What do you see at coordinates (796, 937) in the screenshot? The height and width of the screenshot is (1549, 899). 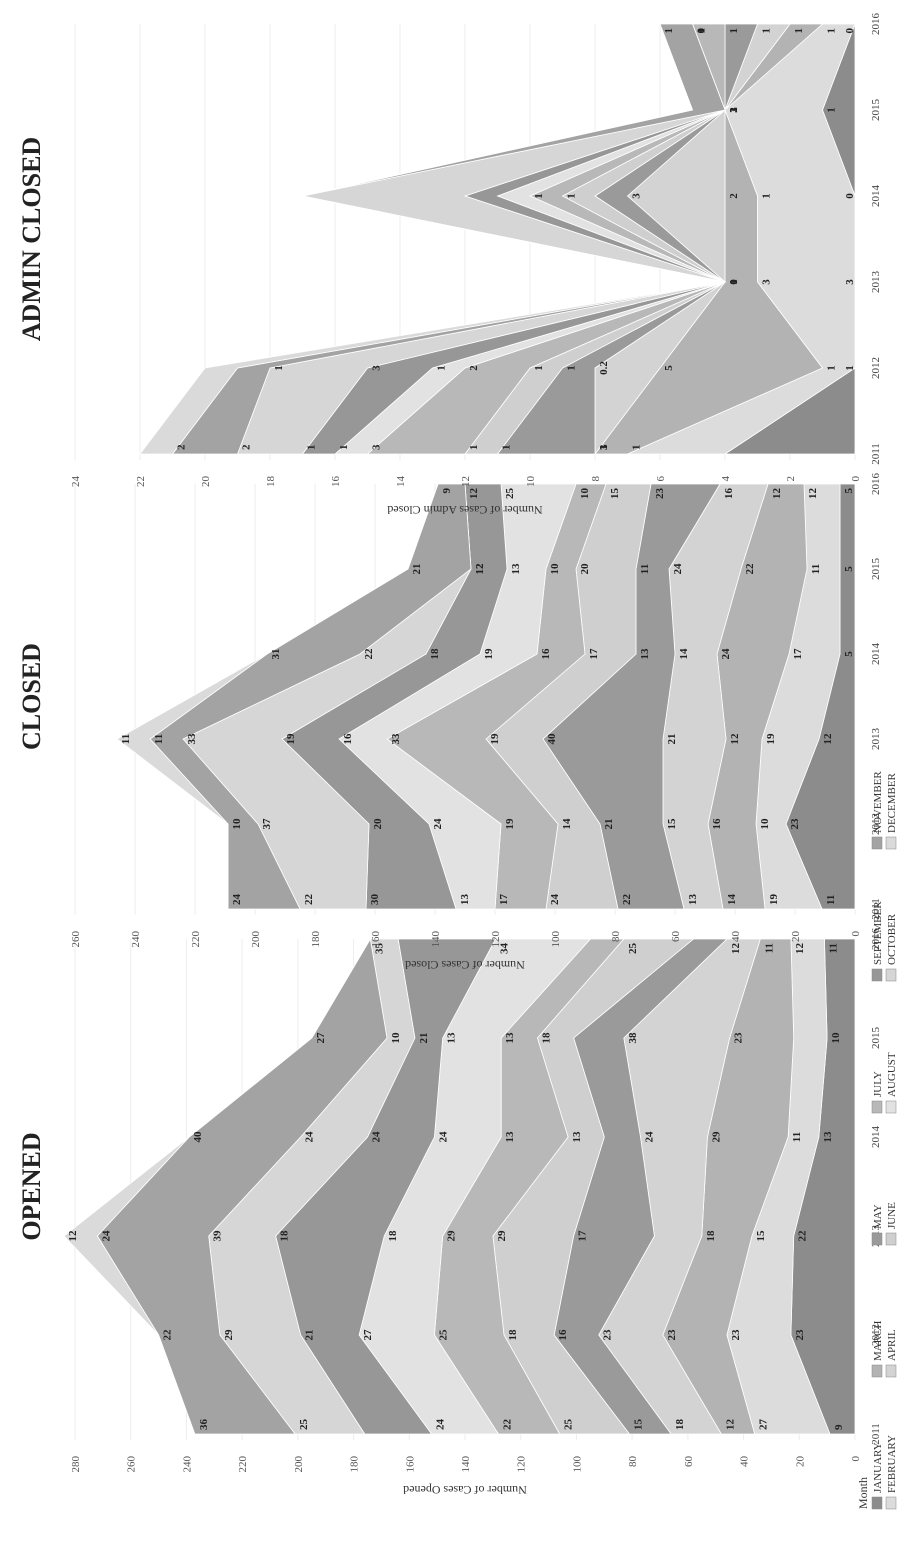 I see `y-tick-label: 20` at bounding box center [796, 937].